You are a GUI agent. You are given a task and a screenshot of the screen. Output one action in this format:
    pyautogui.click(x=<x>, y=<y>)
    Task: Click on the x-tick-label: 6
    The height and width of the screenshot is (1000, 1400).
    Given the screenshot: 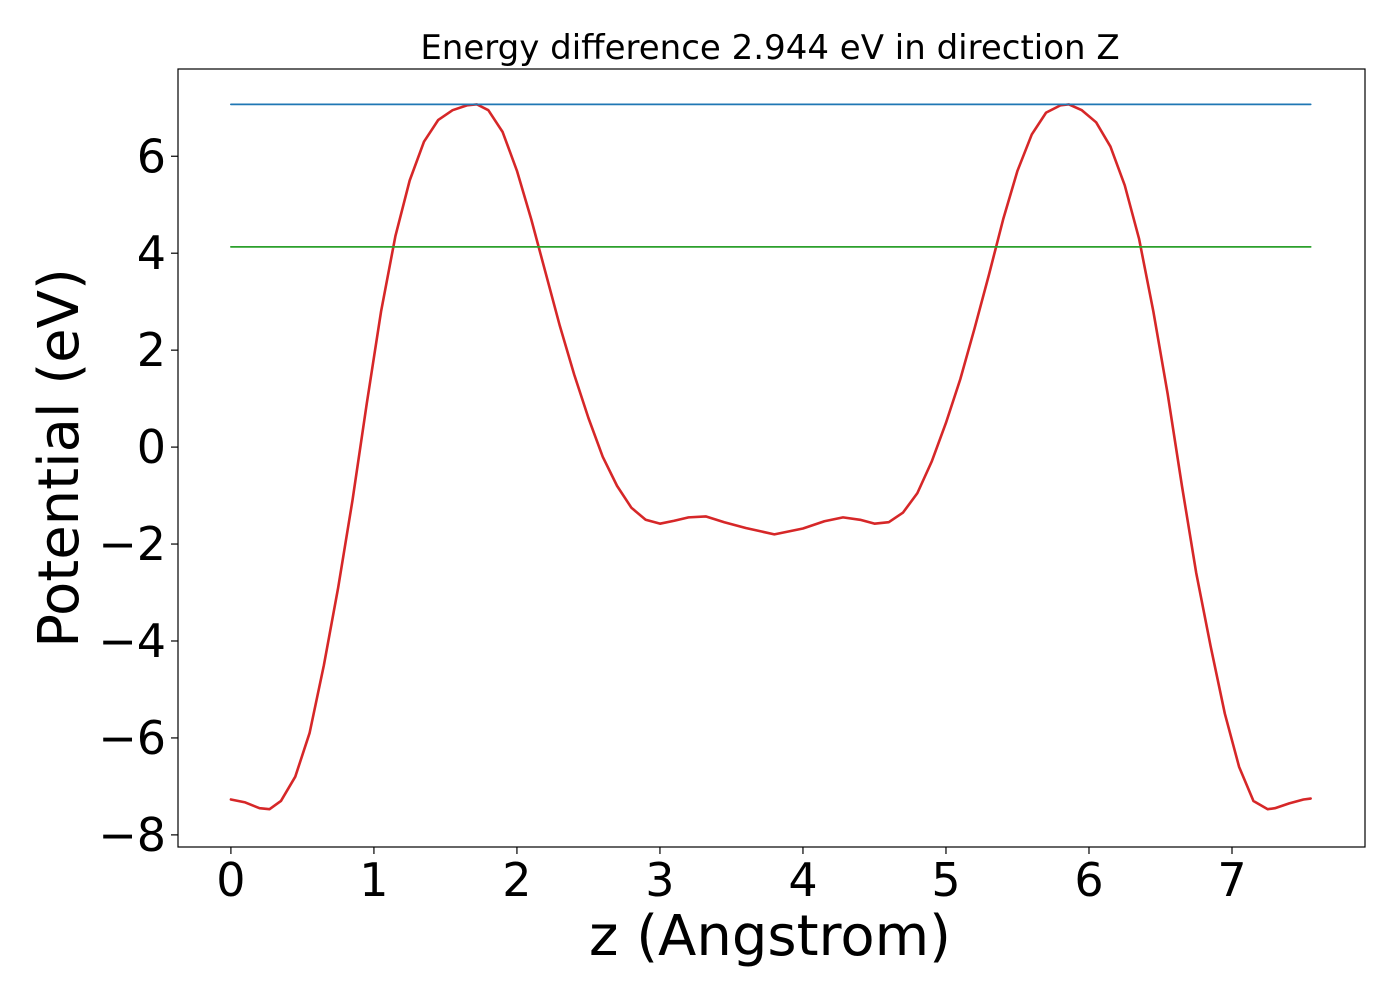 What is the action you would take?
    pyautogui.click(x=1088, y=880)
    